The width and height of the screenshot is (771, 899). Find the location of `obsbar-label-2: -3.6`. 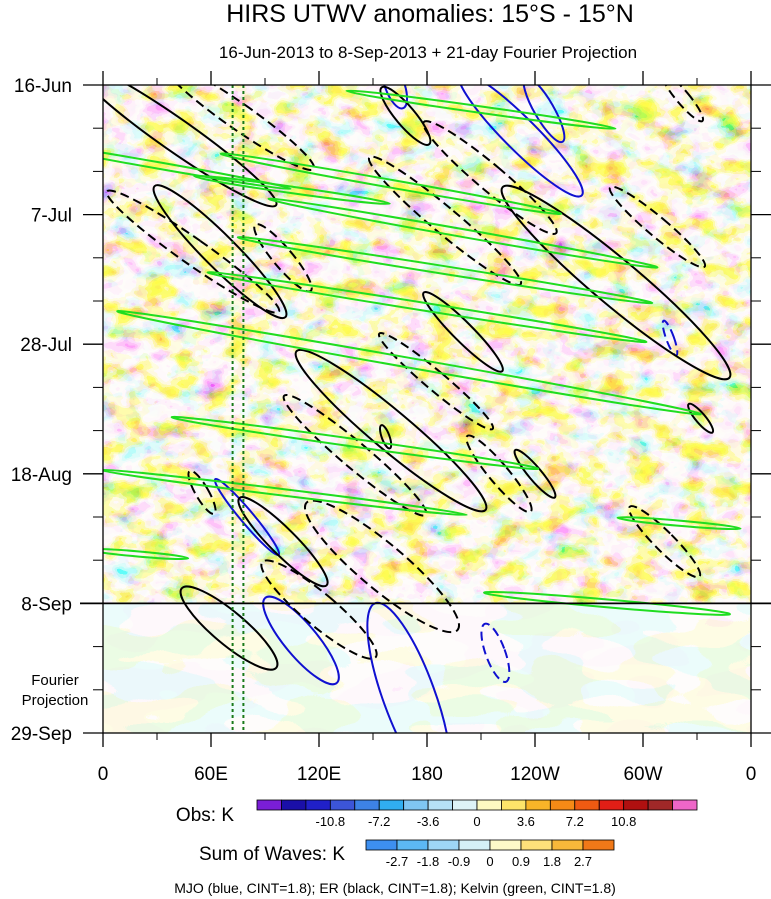

obsbar-label-2: -3.6 is located at coordinates (428, 821).